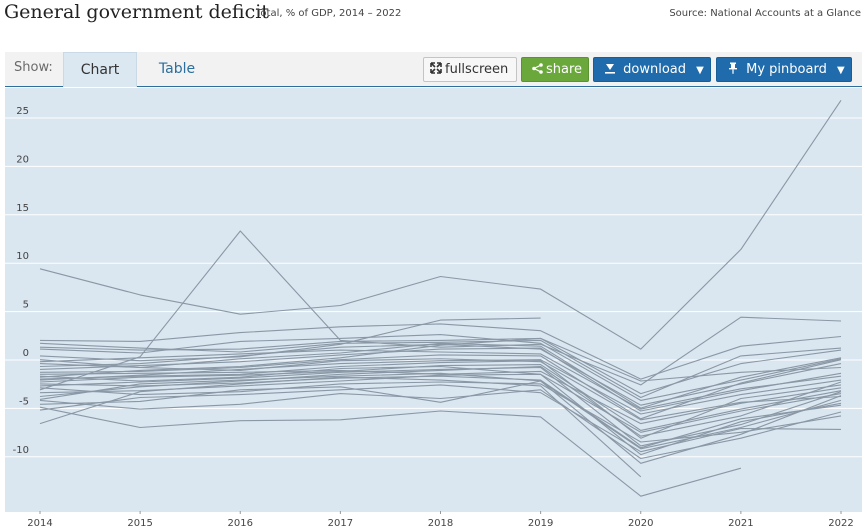 Image resolution: width=866 pixels, height=531 pixels. What do you see at coordinates (136, 12) in the screenshot?
I see `chart-title: General government deficit` at bounding box center [136, 12].